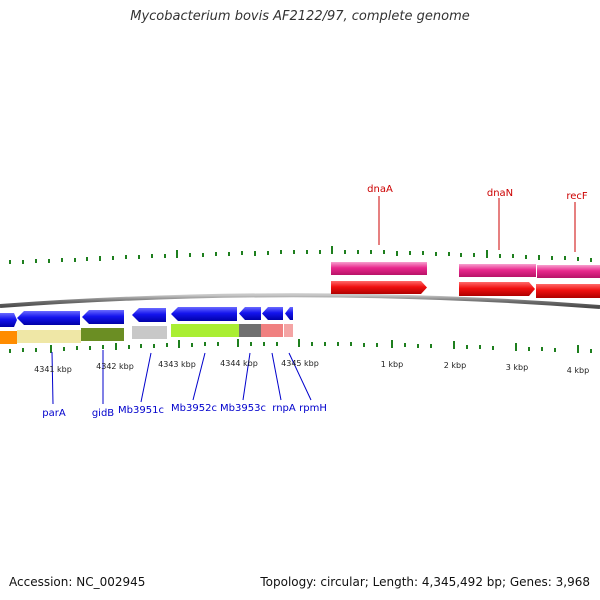  Describe the element at coordinates (497, 289) in the screenshot. I see `gene-arrow-dnan` at that location.